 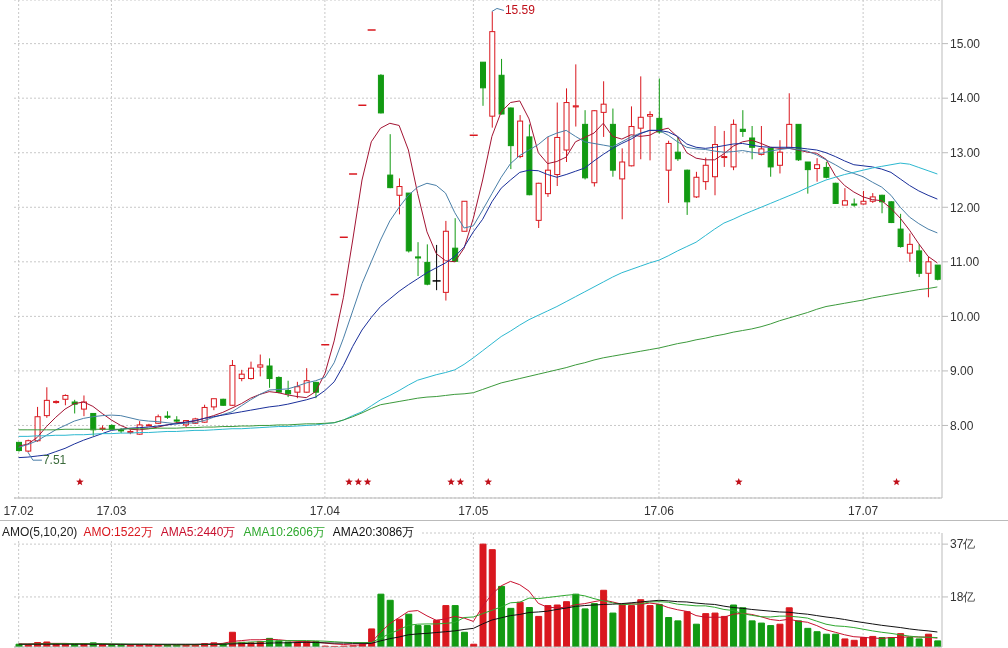 What do you see at coordinates (965, 262) in the screenshot?
I see `y-tick-label: 11.00` at bounding box center [965, 262].